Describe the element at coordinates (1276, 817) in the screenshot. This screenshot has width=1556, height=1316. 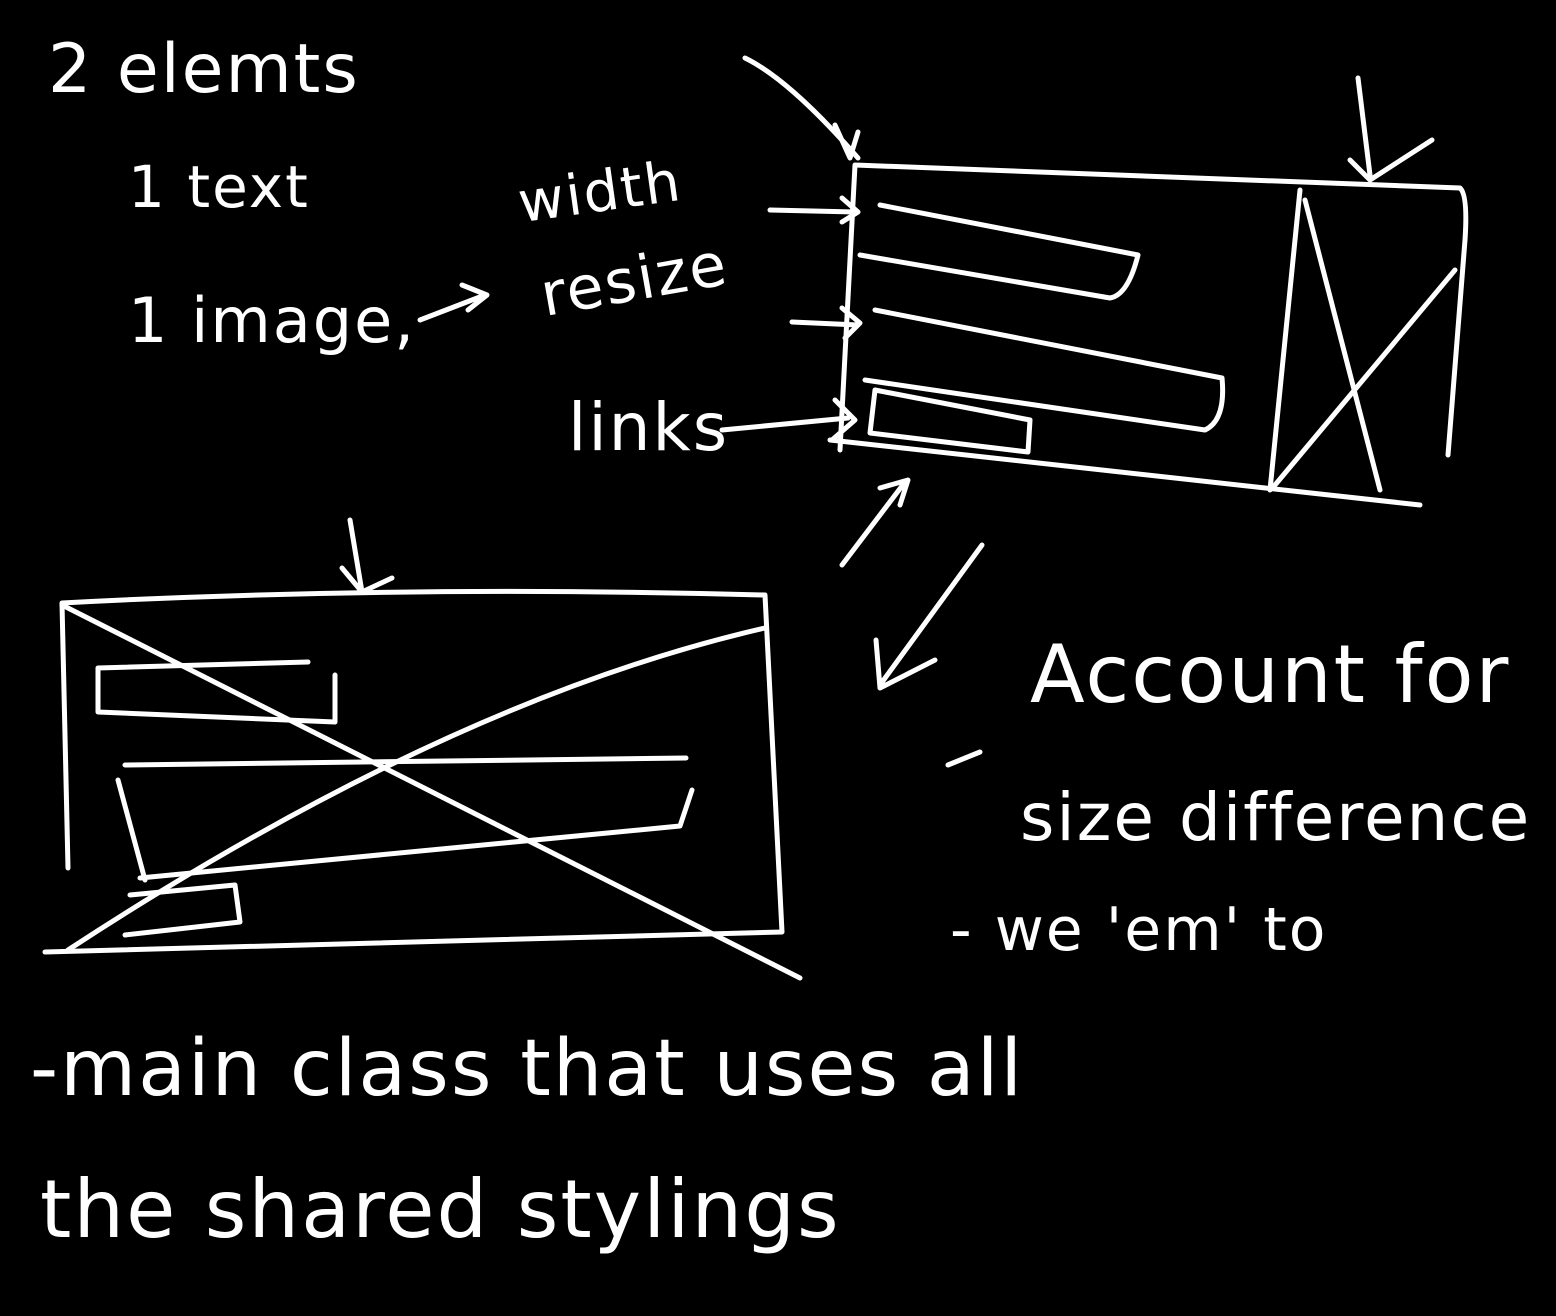
I see `size-difference-note: size difference` at that location.